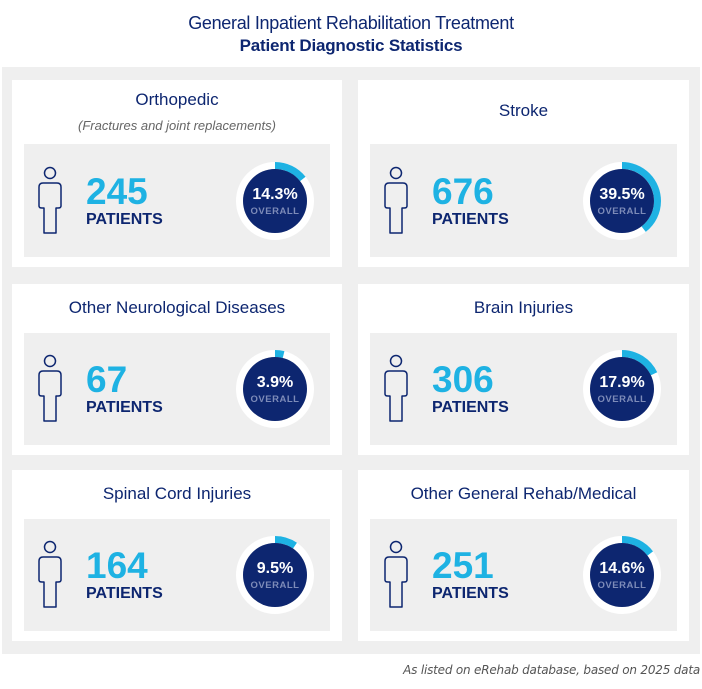 The height and width of the screenshot is (689, 702). Describe the element at coordinates (177, 389) in the screenshot. I see `stat-box: 67 PATIENTS 3.9% OVERALL` at that location.